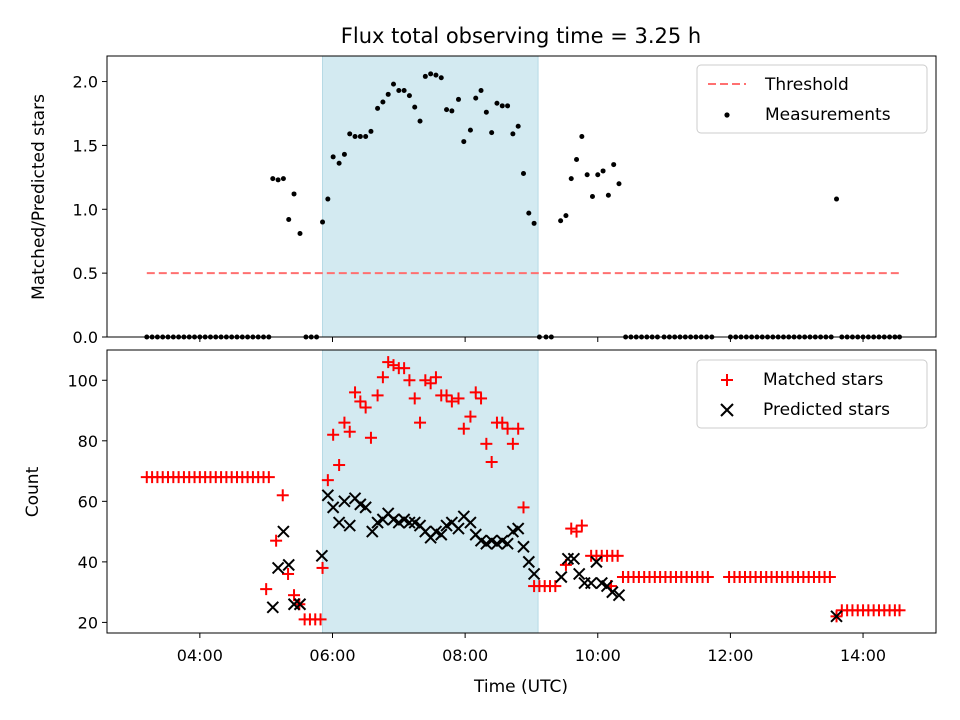 The image size is (960, 720). Describe the element at coordinates (598, 655) in the screenshot. I see `x-tick-label: 10:00` at that location.